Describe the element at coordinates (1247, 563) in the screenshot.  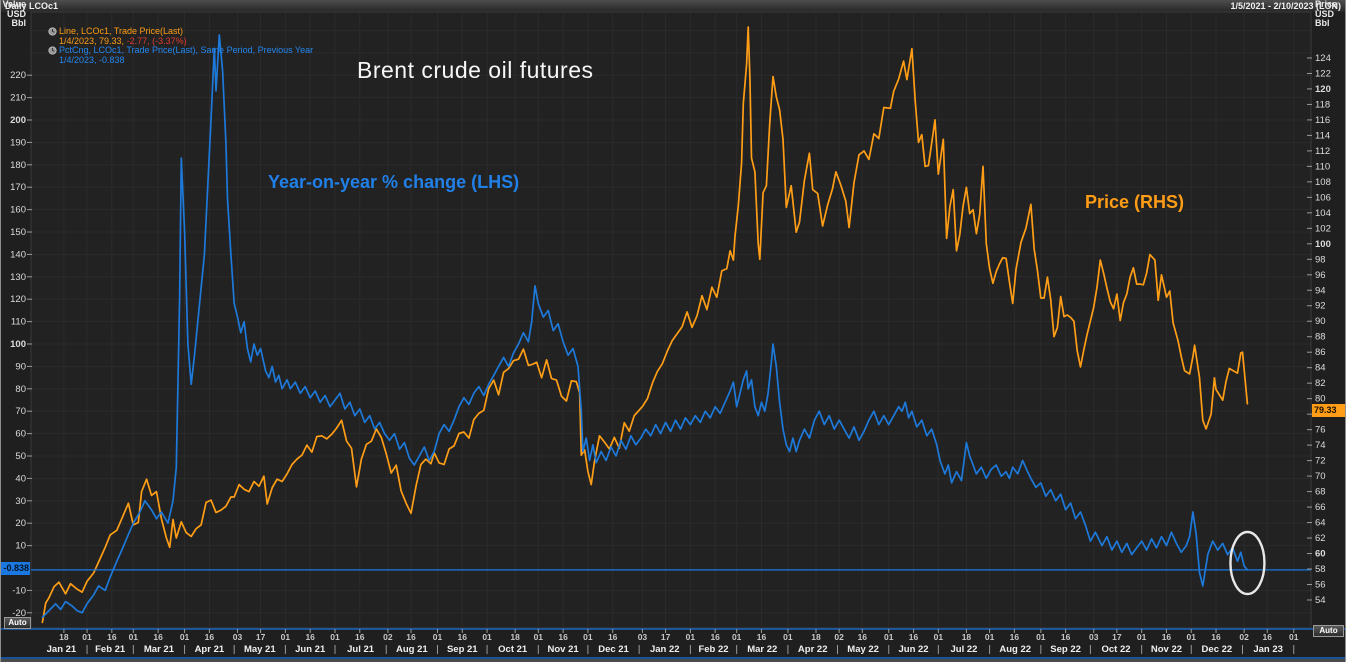
I see `highlight-ellipse-annotation` at that location.